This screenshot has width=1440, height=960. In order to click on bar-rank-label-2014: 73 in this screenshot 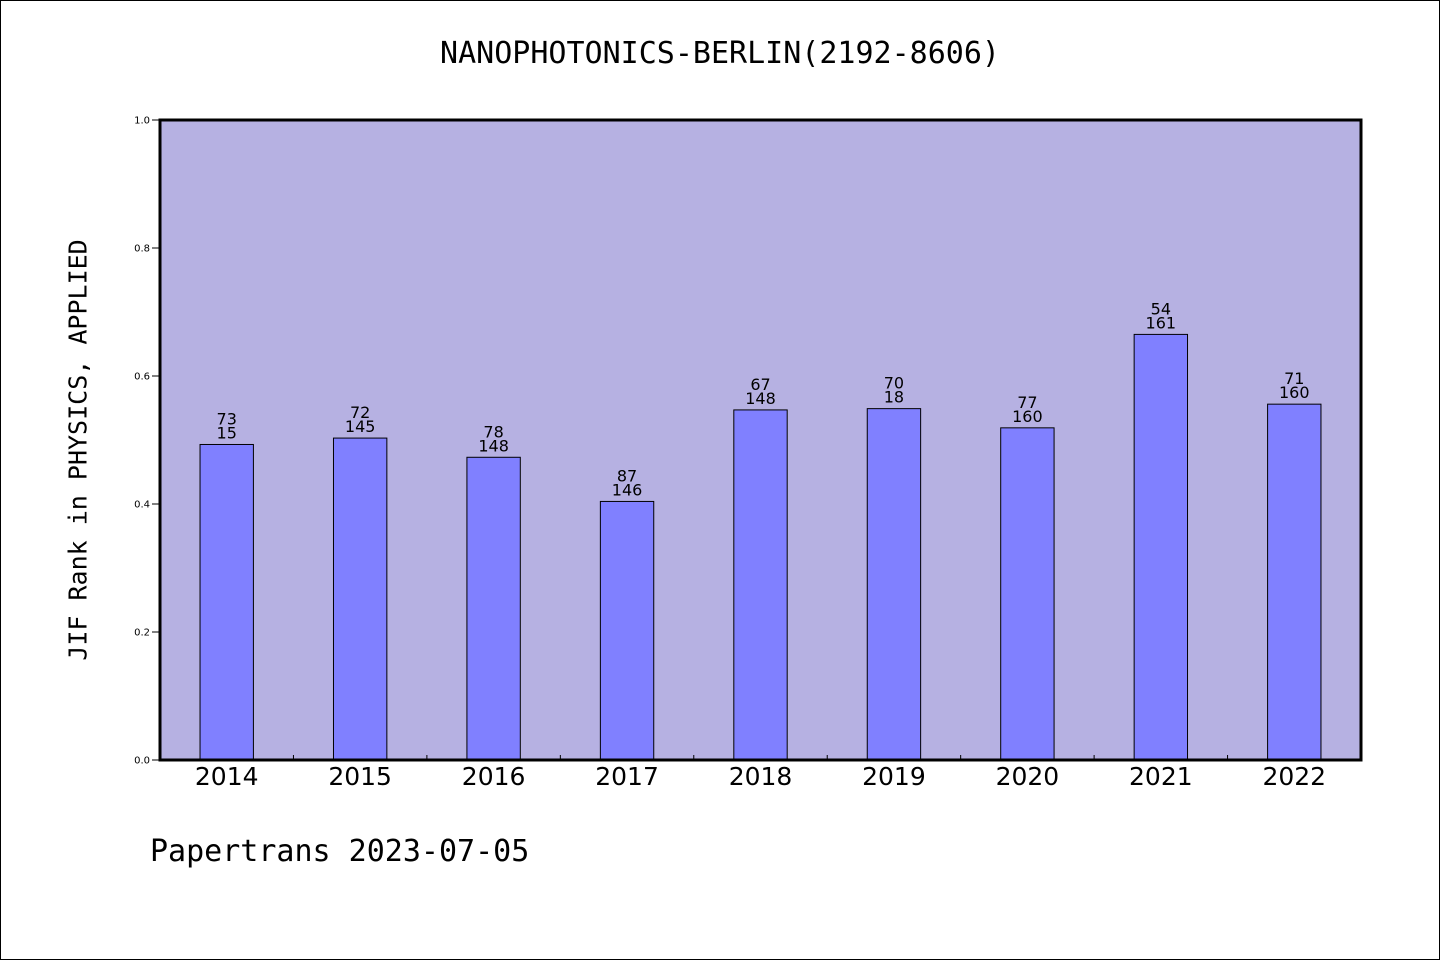, I will do `click(227, 418)`.